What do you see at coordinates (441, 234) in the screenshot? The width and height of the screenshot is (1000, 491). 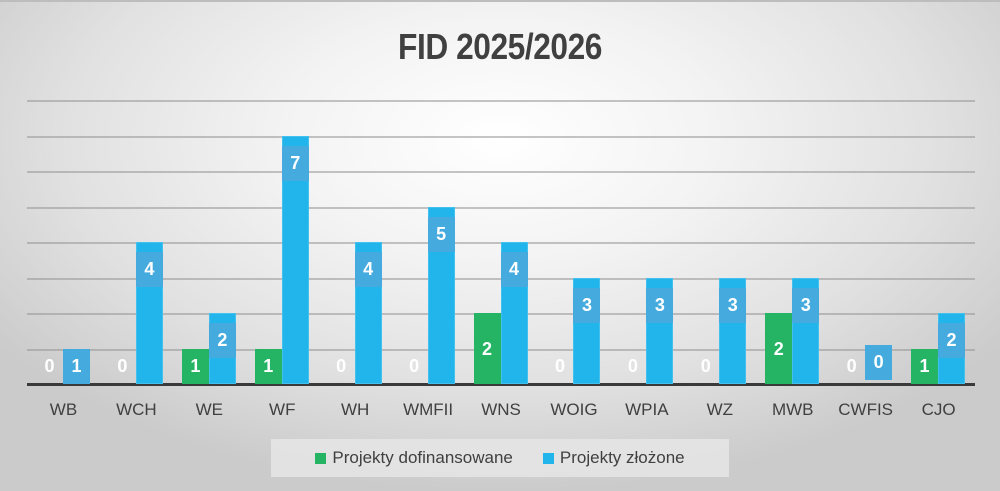 I see `data-label: 5` at bounding box center [441, 234].